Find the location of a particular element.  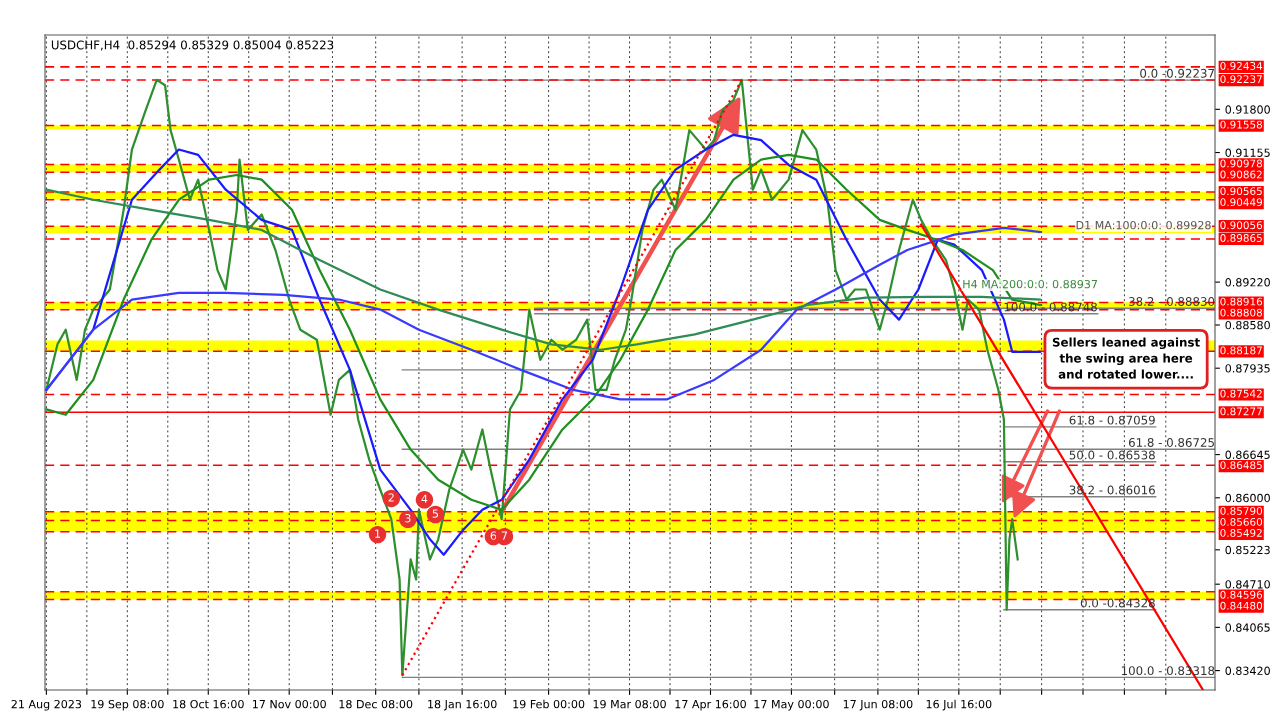

x-tick-label: 21 Aug 2023 is located at coordinates (46, 705).